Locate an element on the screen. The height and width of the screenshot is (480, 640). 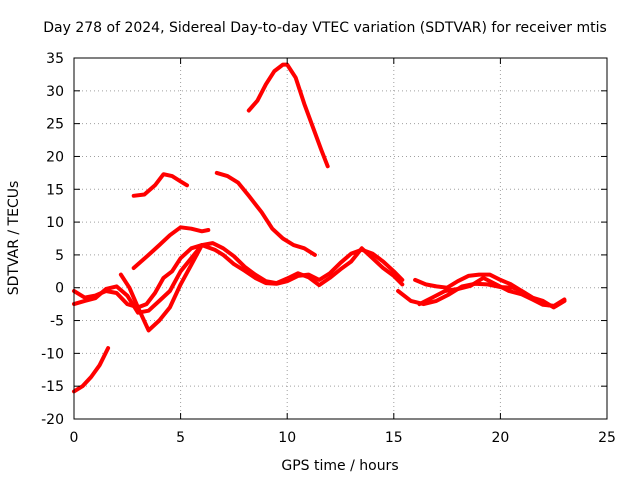
series-line-pass-d is located at coordinates (161, 288).